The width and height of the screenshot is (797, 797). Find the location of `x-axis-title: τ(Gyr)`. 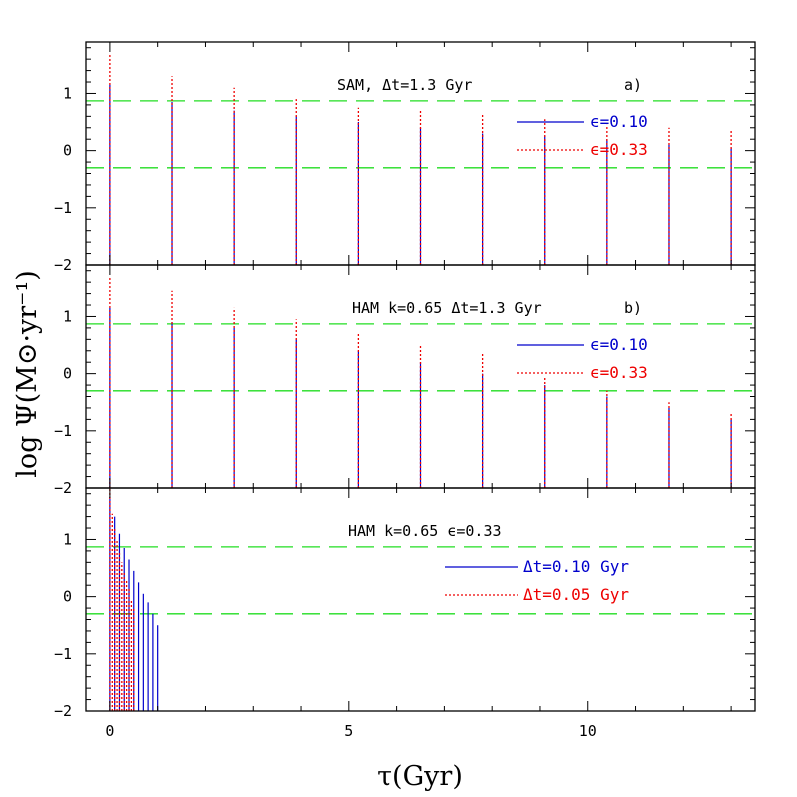

x-axis-title: τ(Gyr) is located at coordinates (420, 776).